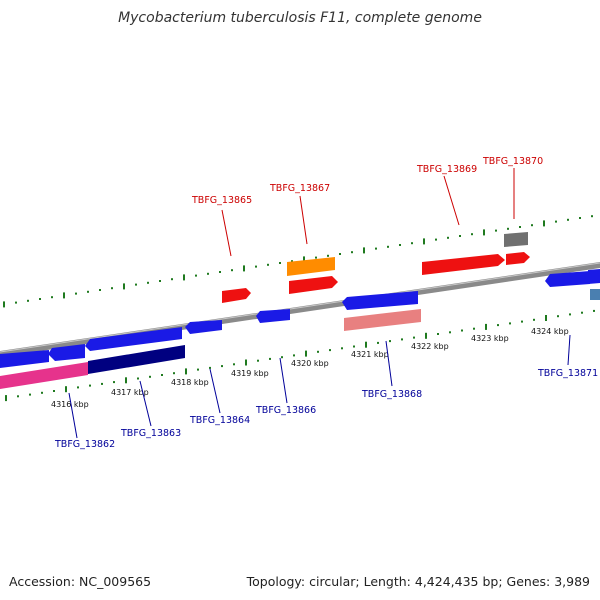  I want to click on gene-label-bottom: TBFG_13868, so click(391, 394).